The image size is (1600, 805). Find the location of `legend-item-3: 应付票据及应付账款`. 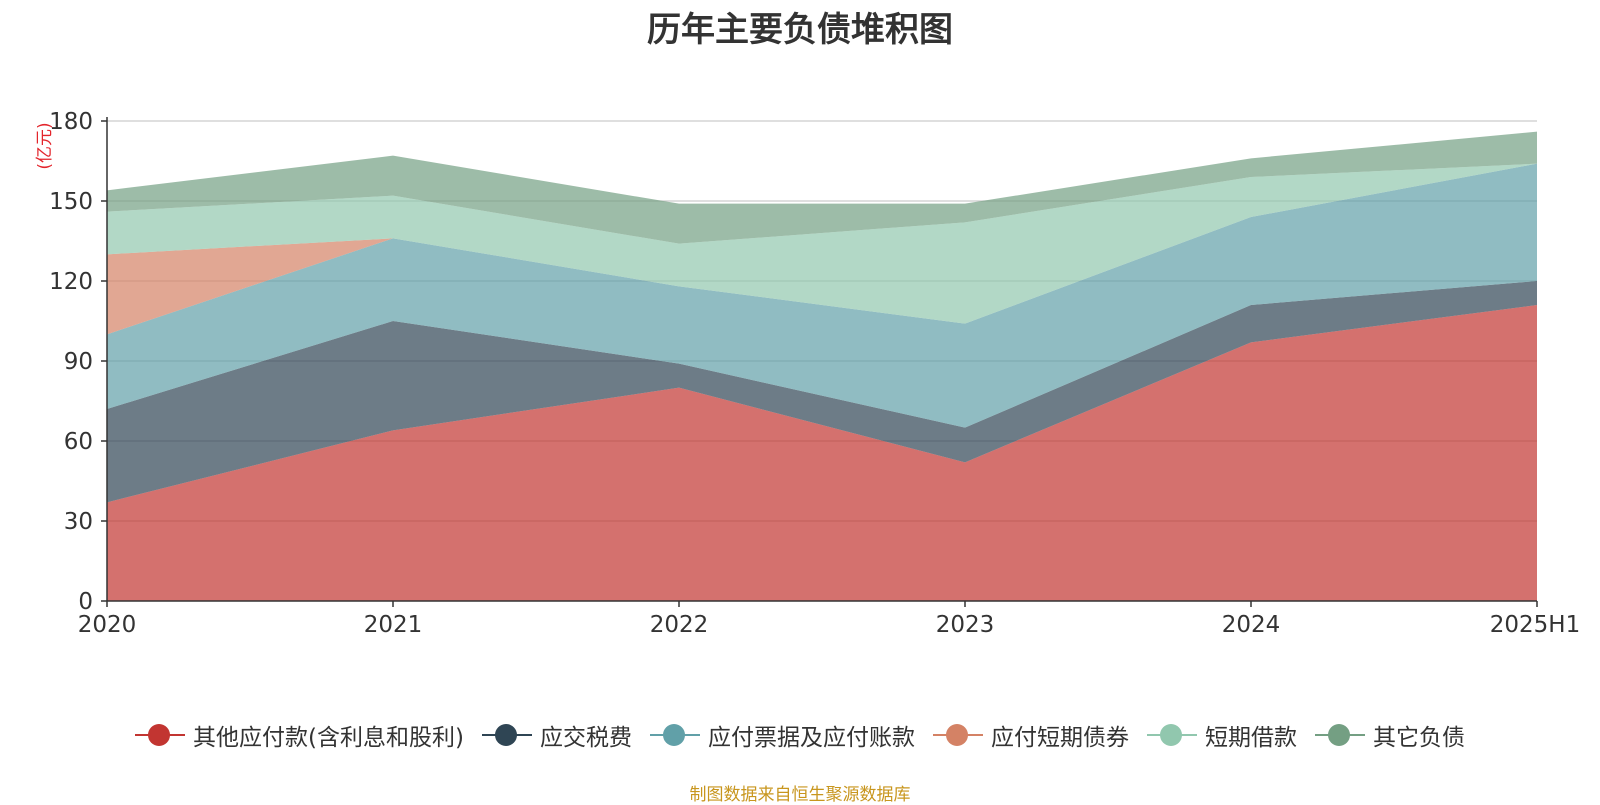

legend-item-3: 应付票据及应付账款 is located at coordinates (782, 735).